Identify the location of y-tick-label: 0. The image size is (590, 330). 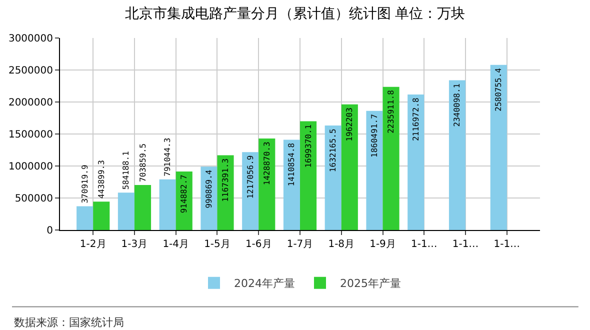
(49, 231).